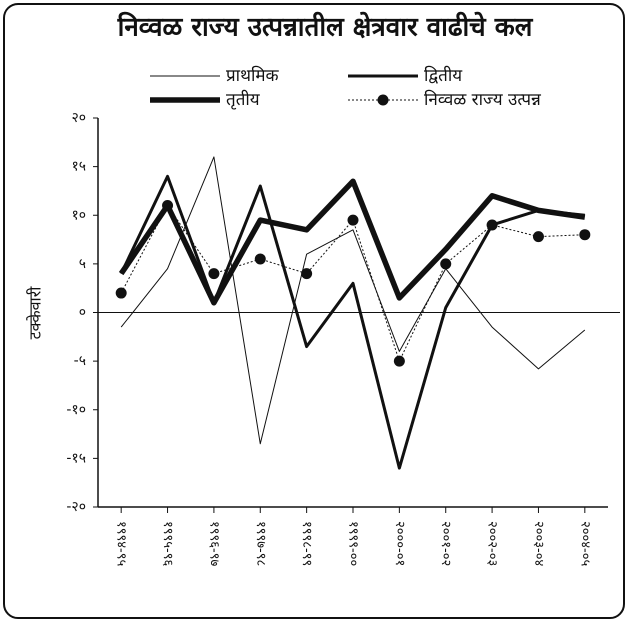  What do you see at coordinates (80, 361) in the screenshot?
I see `y-tick-label: -५` at bounding box center [80, 361].